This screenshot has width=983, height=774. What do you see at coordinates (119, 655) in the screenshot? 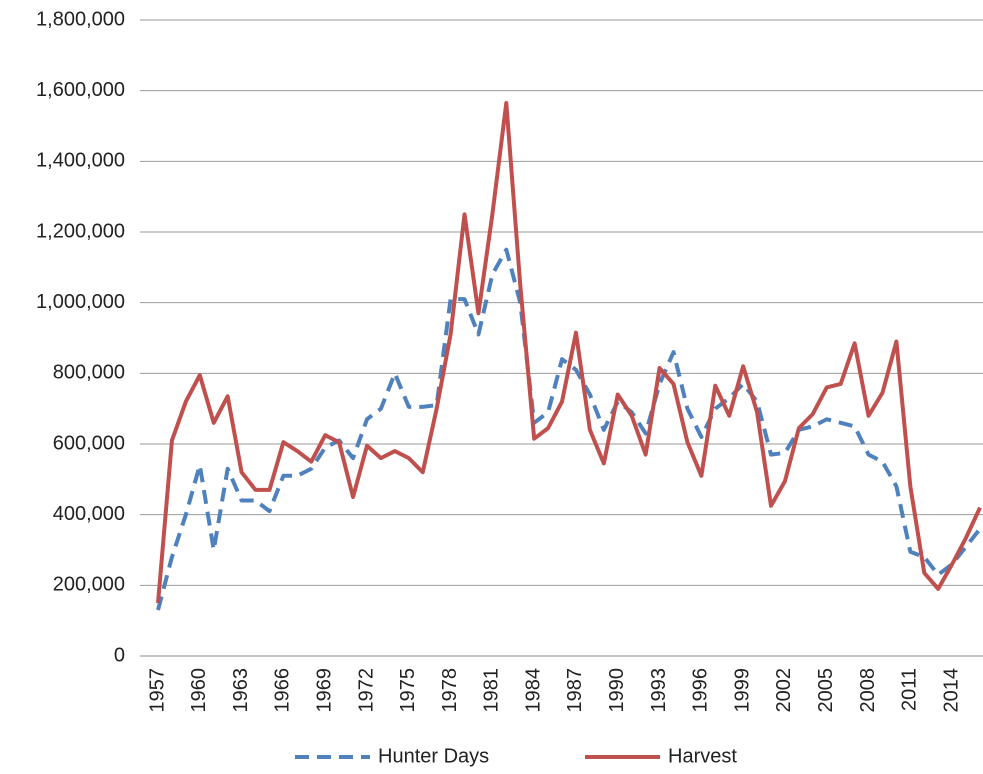
I see `y-tick-label: 0` at bounding box center [119, 655].